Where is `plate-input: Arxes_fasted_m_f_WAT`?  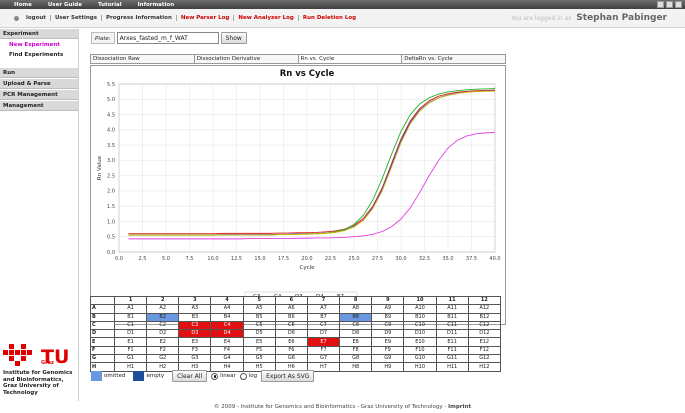 plate-input: Arxes_fasted_m_f_WAT is located at coordinates (167, 38).